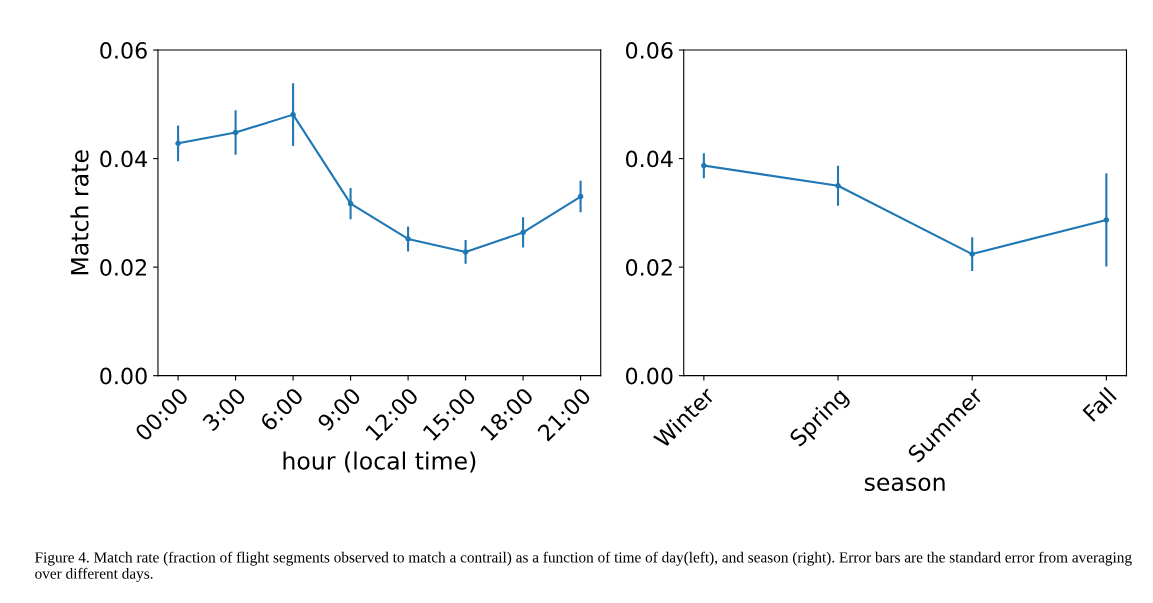 The width and height of the screenshot is (1153, 603). Describe the element at coordinates (1099, 404) in the screenshot. I see `x-tick-label: Fall` at that location.